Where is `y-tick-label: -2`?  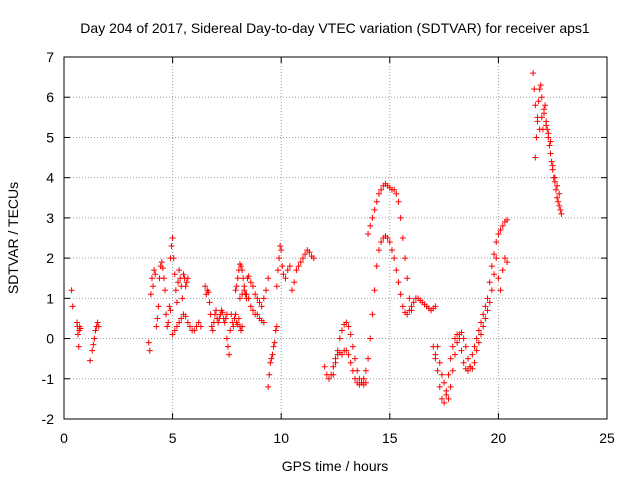
y-tick-label: -2 is located at coordinates (48, 419).